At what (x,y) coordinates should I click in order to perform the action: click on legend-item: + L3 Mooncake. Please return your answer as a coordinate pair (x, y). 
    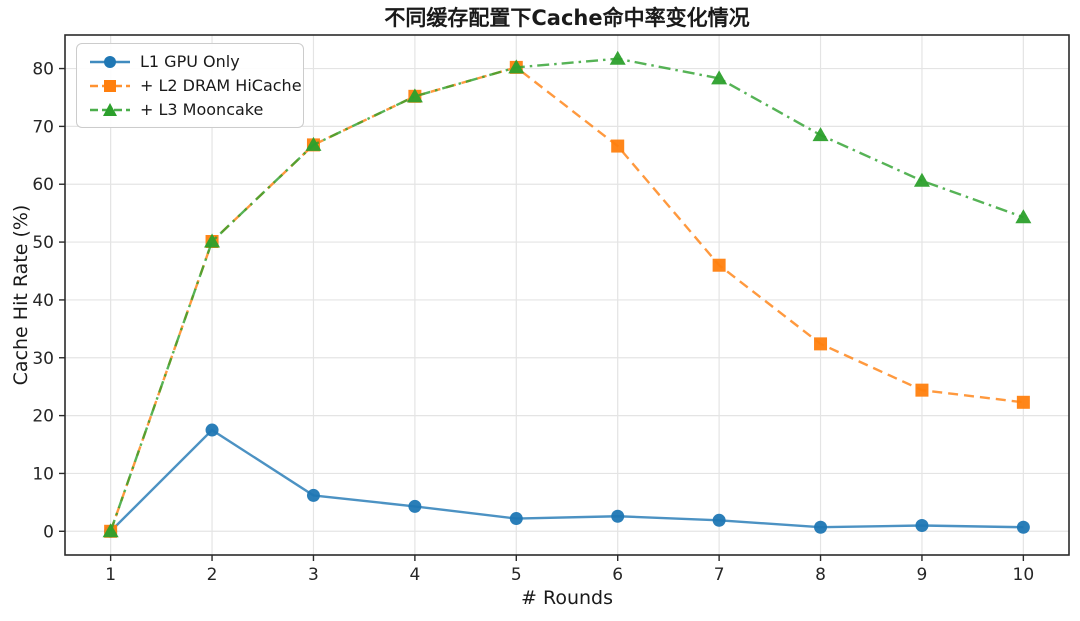
    Looking at the image, I should click on (190, 109).